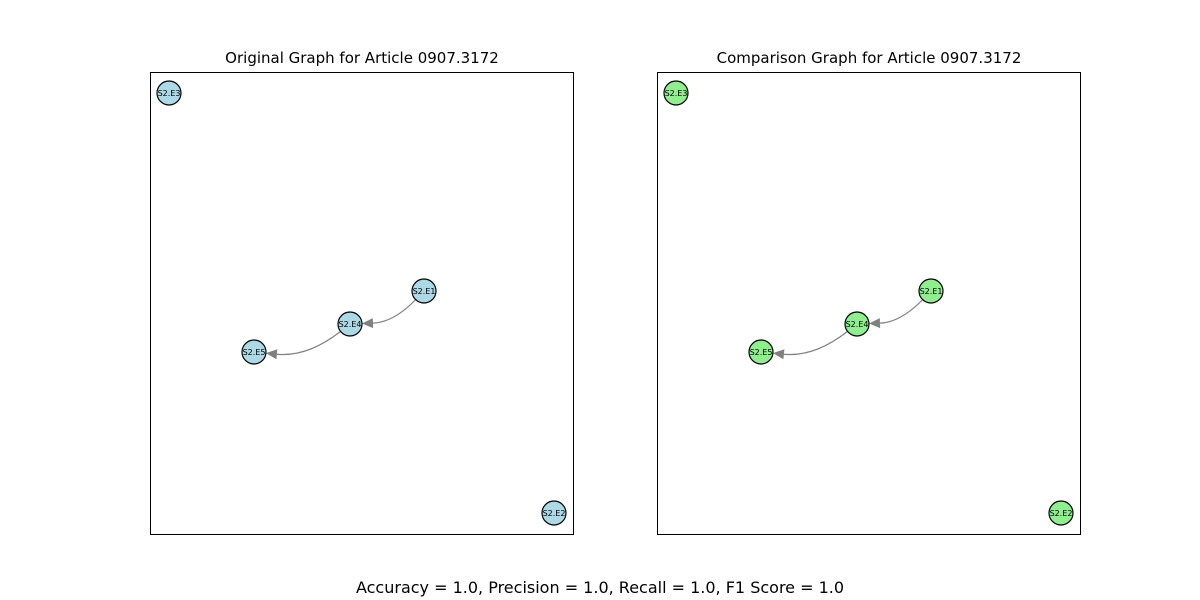 This screenshot has height=600, width=1200. I want to click on right-node-label: S2.E4, so click(857, 324).